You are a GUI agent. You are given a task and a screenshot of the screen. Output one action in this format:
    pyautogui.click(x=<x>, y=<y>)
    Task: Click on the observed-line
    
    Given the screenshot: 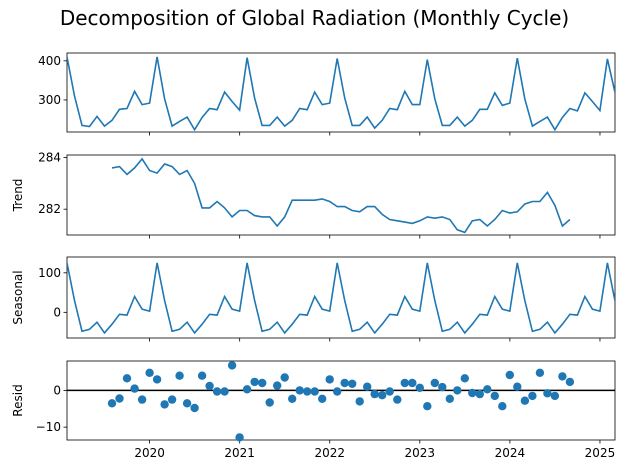 What is the action you would take?
    pyautogui.click(x=341, y=94)
    